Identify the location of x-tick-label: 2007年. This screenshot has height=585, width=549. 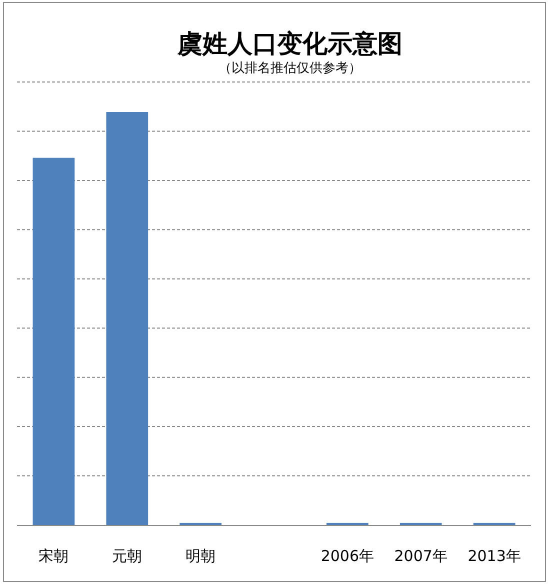
(421, 556).